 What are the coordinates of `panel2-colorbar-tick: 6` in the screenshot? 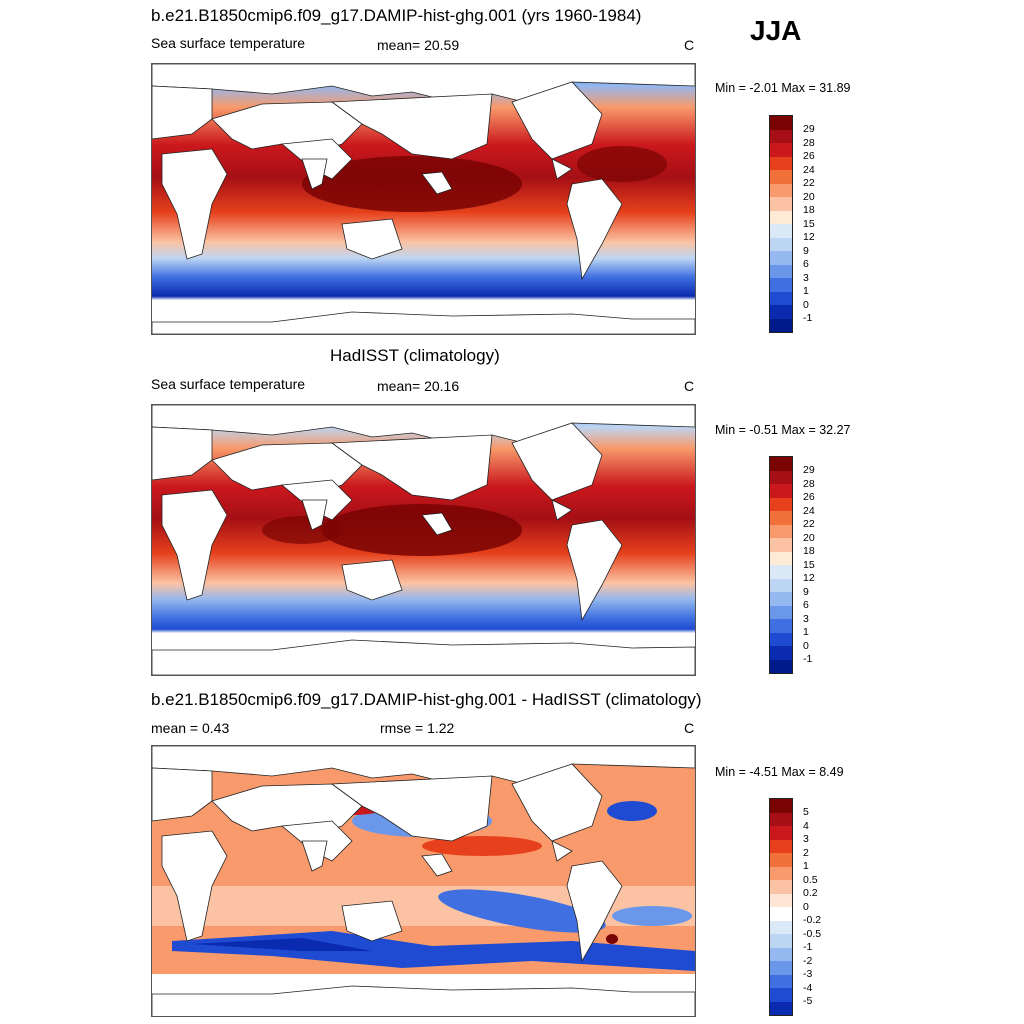 It's located at (806, 605).